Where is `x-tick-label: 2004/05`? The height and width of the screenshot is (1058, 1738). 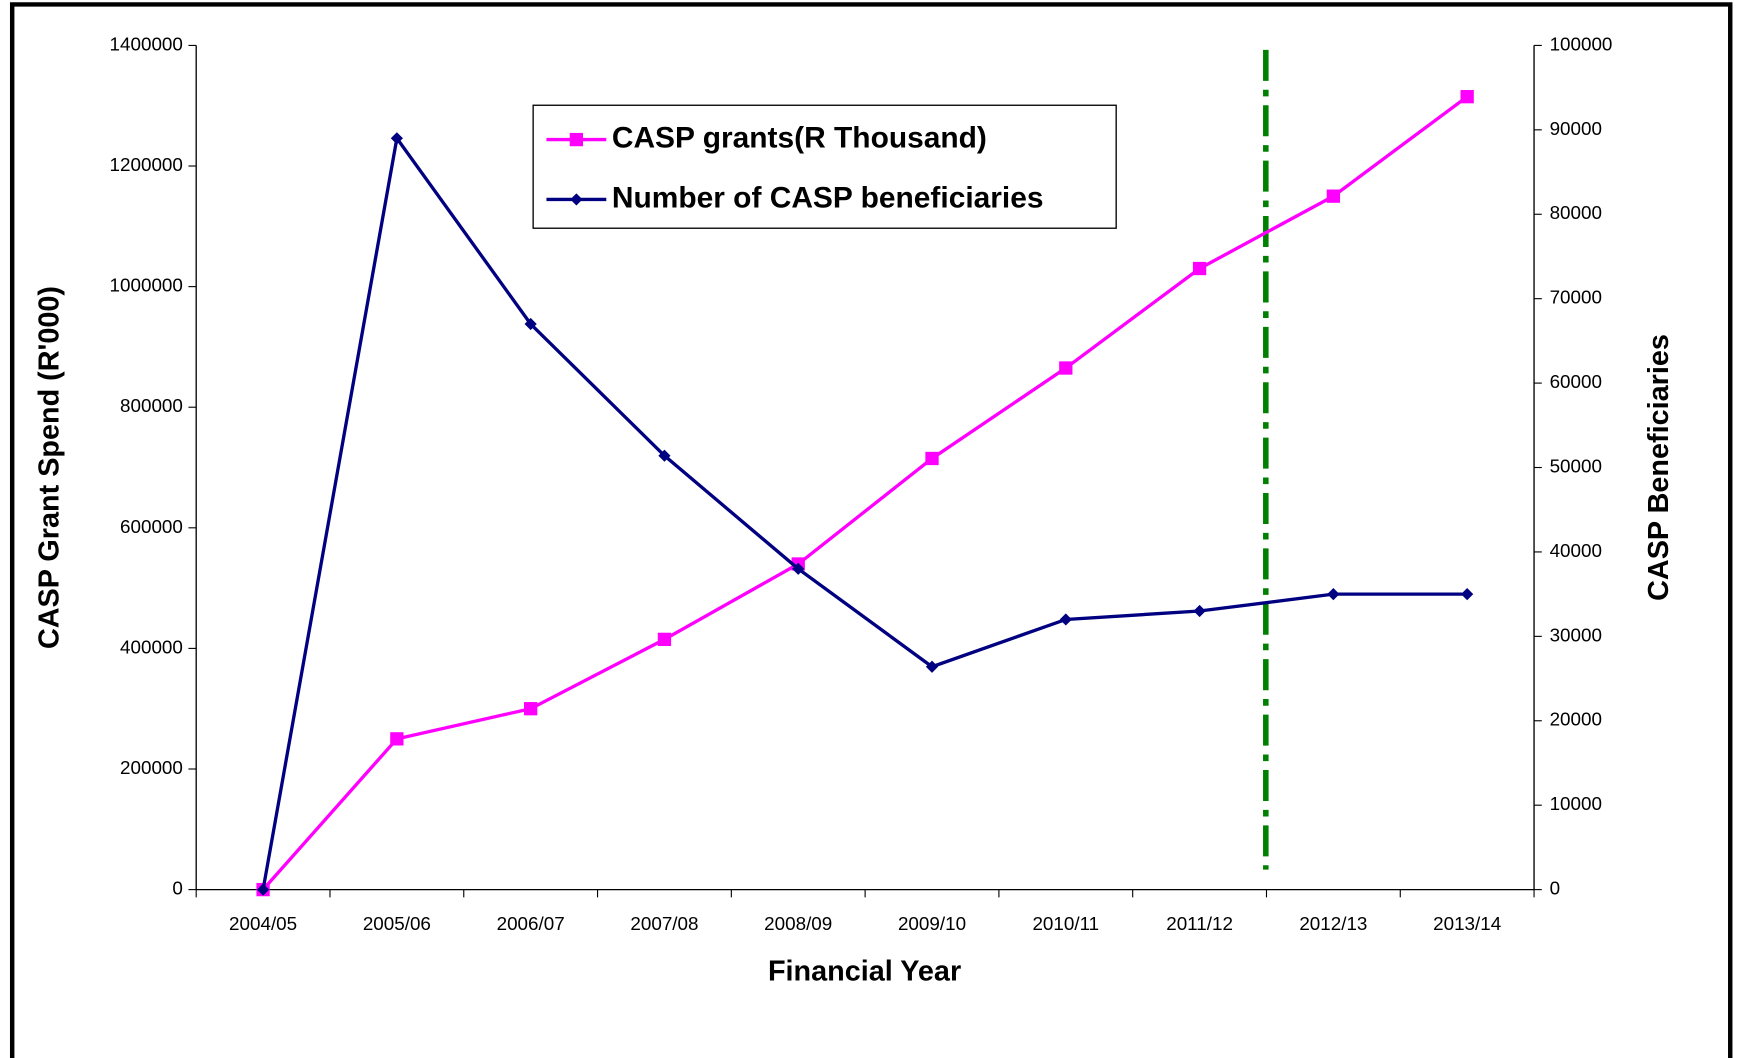 x-tick-label: 2004/05 is located at coordinates (263, 923).